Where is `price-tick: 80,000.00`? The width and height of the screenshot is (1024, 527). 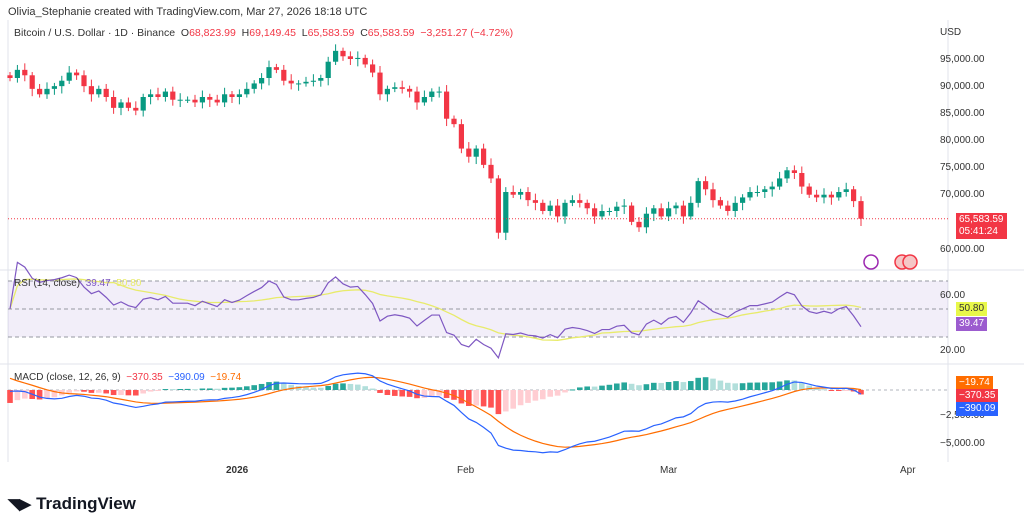
price-tick: 80,000.00 is located at coordinates (962, 140).